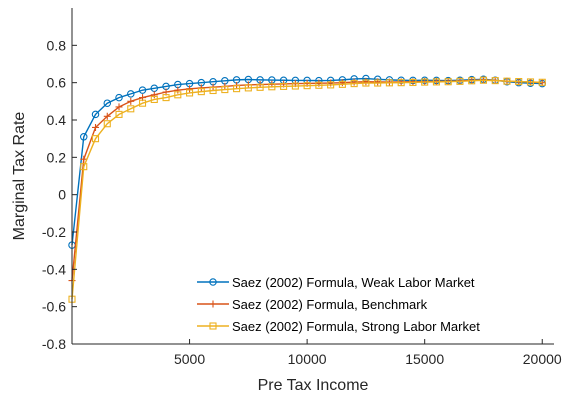 The height and width of the screenshot is (400, 581). I want to click on x-tick-label: 20000, so click(542, 359).